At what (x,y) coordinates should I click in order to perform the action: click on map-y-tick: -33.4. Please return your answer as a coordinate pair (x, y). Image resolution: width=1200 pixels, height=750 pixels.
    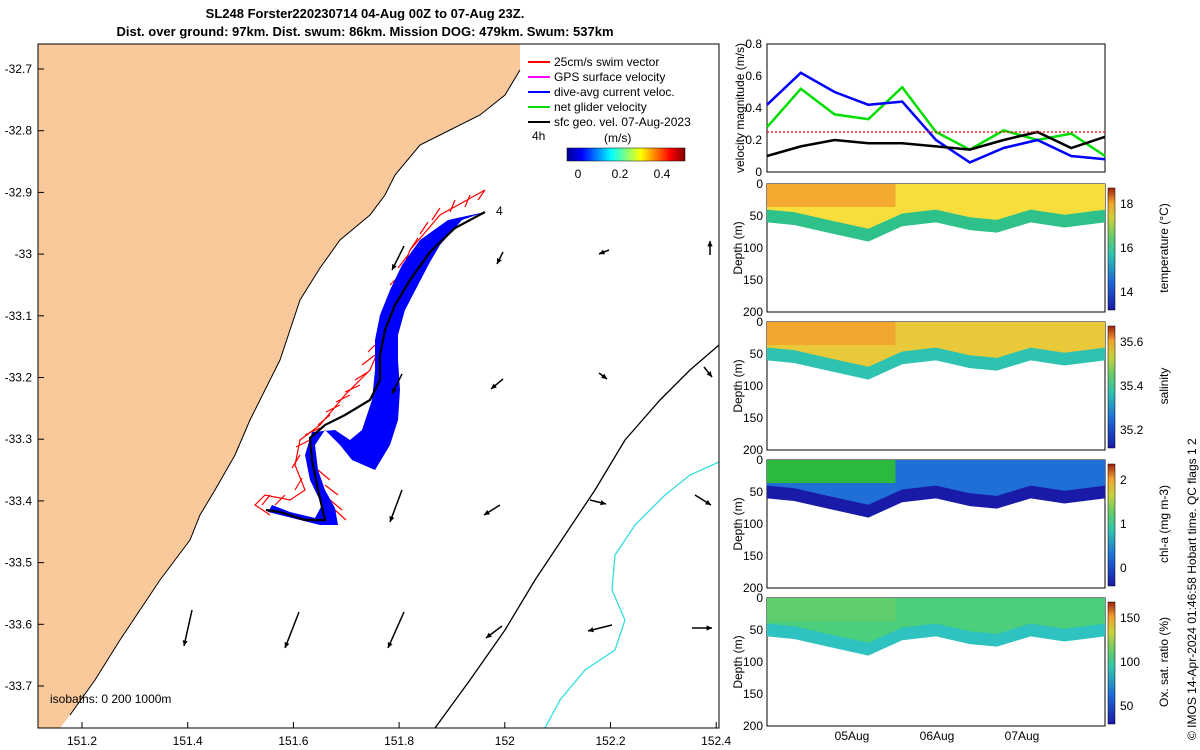
    Looking at the image, I should click on (19, 501).